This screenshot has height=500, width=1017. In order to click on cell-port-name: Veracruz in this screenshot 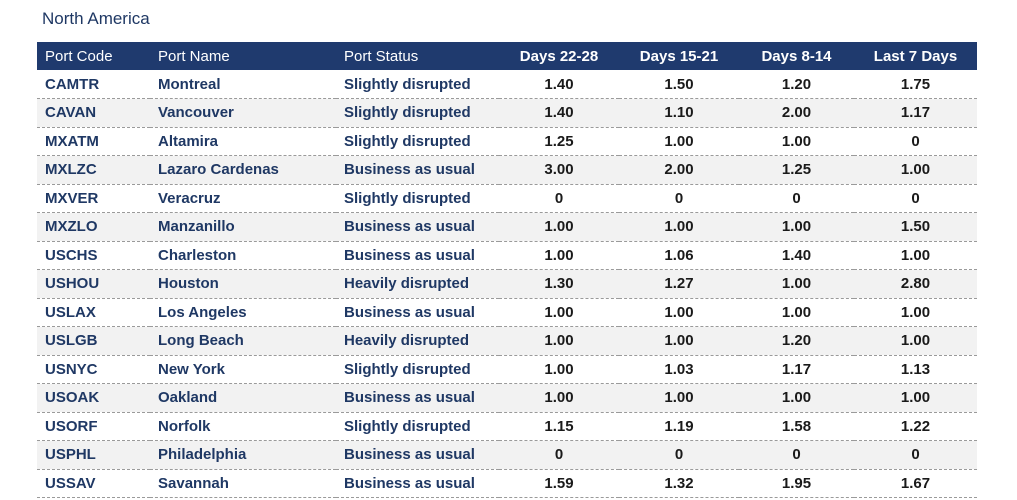, I will do `click(243, 198)`.